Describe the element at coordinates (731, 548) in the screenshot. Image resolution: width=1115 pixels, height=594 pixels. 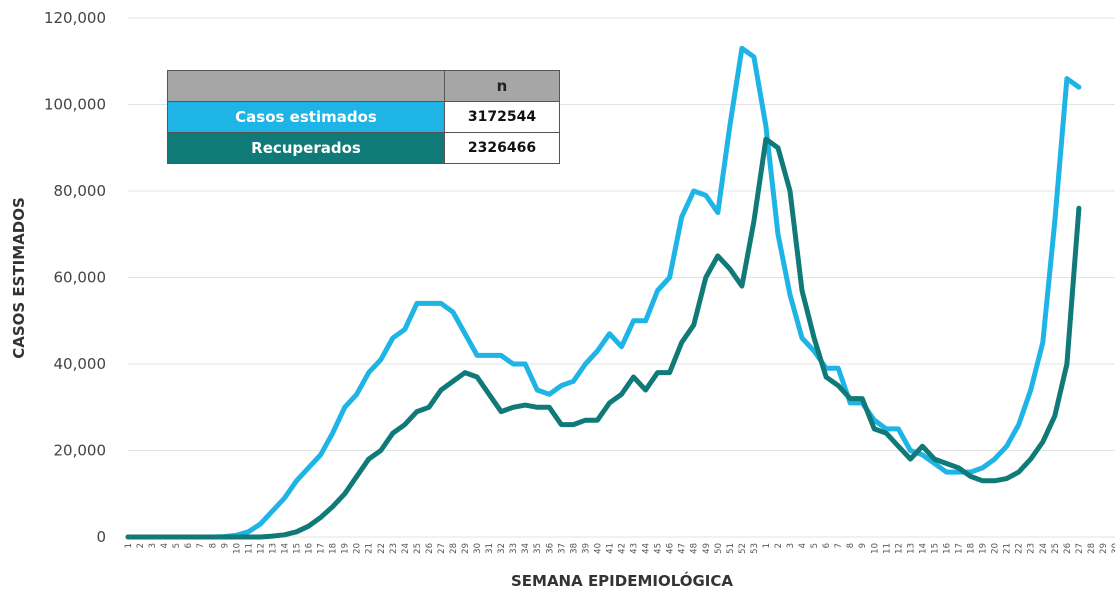
I see `x-tick-label: 51` at that location.